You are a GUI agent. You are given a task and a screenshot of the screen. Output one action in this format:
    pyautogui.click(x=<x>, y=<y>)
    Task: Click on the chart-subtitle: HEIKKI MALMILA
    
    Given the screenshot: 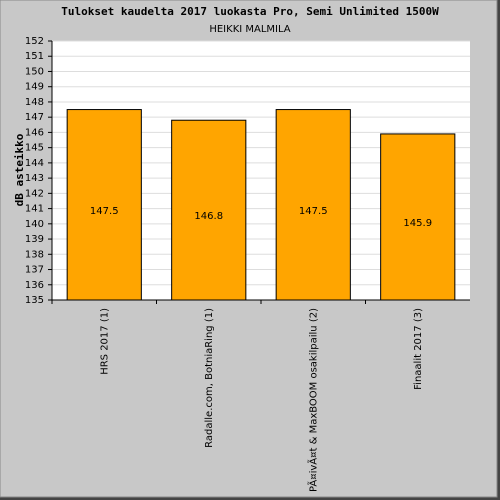 What is the action you would take?
    pyautogui.click(x=249, y=29)
    